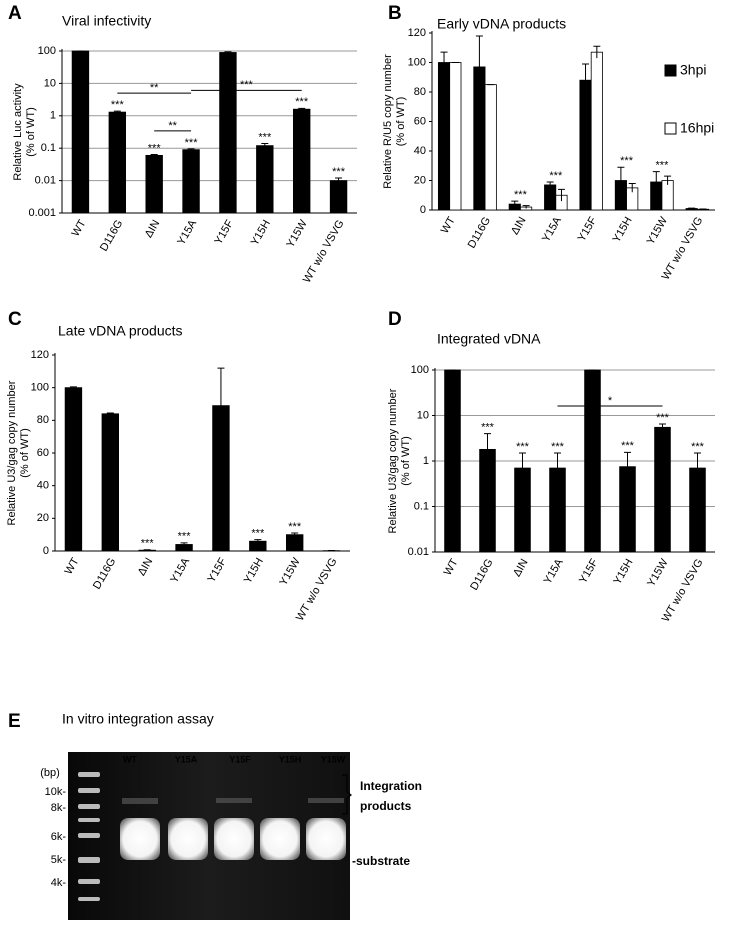 Image resolution: width=750 pixels, height=928 pixels. What do you see at coordinates (420, 92) in the screenshot?
I see `y-tick-label: 80` at bounding box center [420, 92].